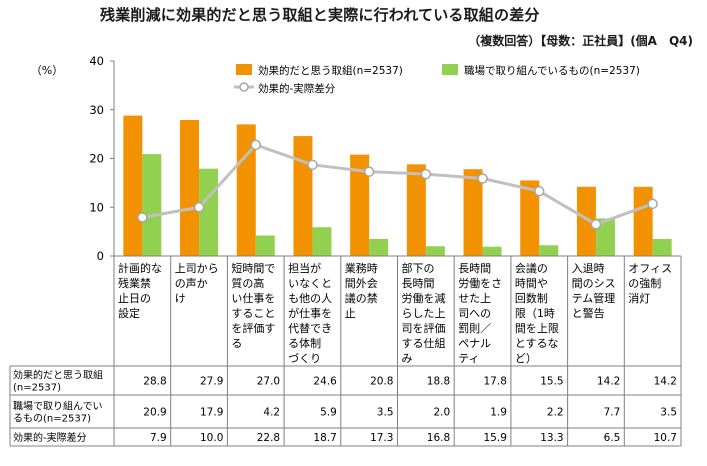 The height and width of the screenshot is (466, 707). What do you see at coordinates (310, 313) in the screenshot?
I see `category-label: が仕事を` at bounding box center [310, 313].